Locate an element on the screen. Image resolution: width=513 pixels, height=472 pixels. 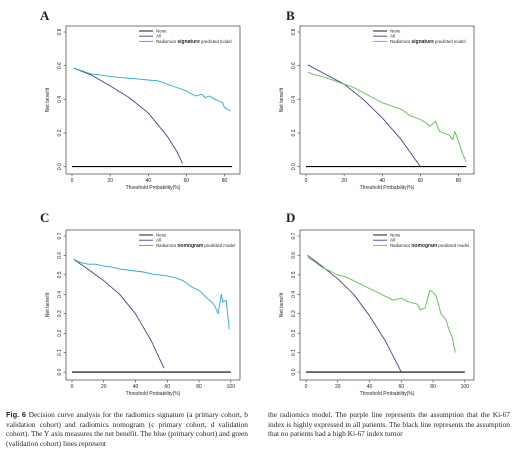
panel-letter: A is located at coordinates (45, 15).